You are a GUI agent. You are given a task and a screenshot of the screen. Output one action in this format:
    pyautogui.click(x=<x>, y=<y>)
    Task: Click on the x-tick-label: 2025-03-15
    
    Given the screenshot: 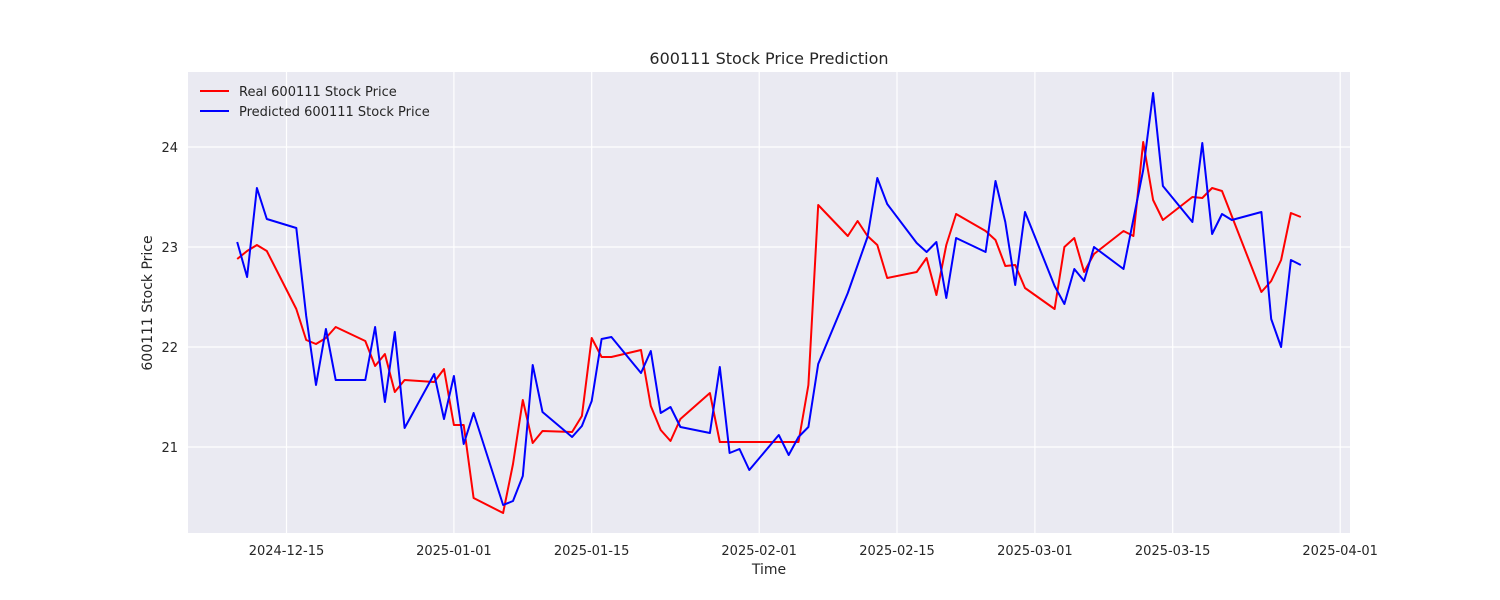 What is the action you would take?
    pyautogui.click(x=1173, y=551)
    